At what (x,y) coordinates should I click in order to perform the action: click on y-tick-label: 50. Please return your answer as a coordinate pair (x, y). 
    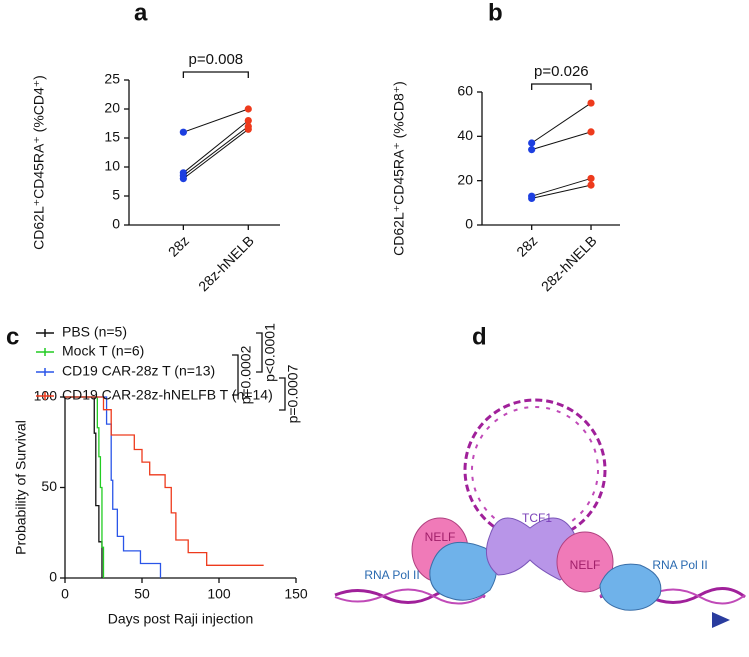
    Looking at the image, I should click on (49, 486).